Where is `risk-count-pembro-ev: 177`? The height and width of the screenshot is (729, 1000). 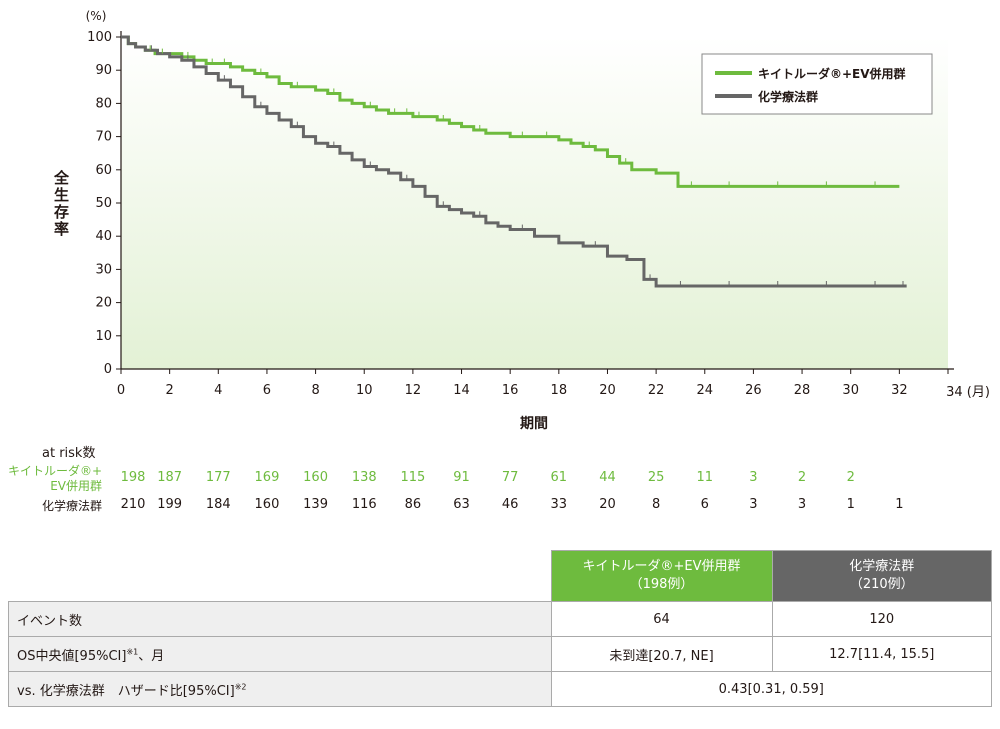 risk-count-pembro-ev: 177 is located at coordinates (218, 477).